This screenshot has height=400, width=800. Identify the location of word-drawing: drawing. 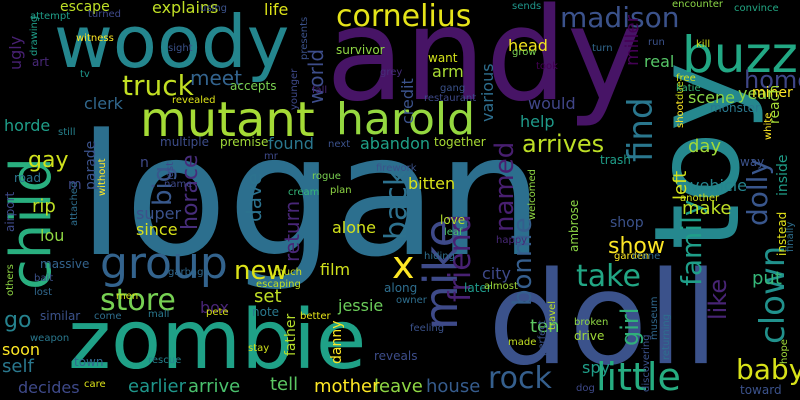
(34, 35).